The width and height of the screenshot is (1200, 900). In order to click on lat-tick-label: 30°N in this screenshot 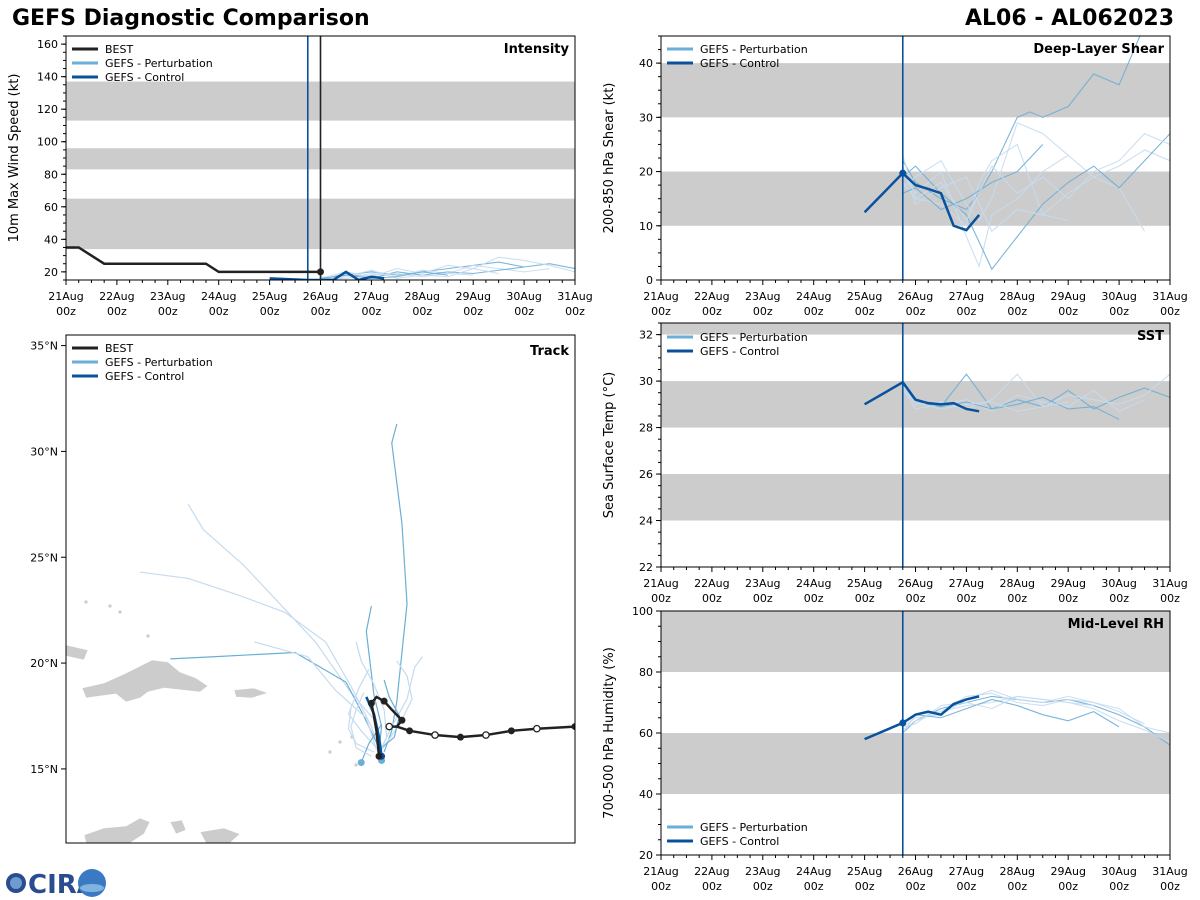, I will do `click(44, 451)`.